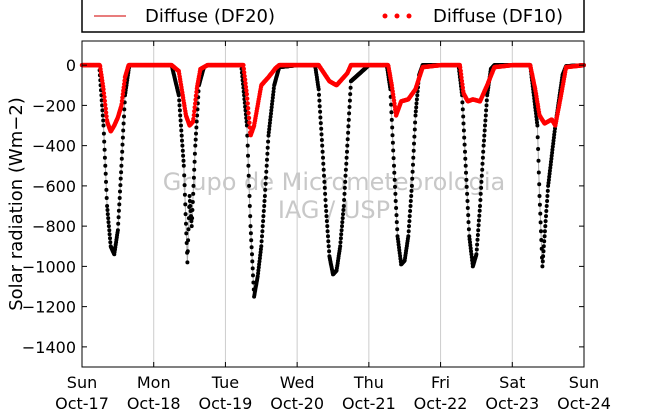  I want to click on y-tick-label: −600, so click(54, 186).